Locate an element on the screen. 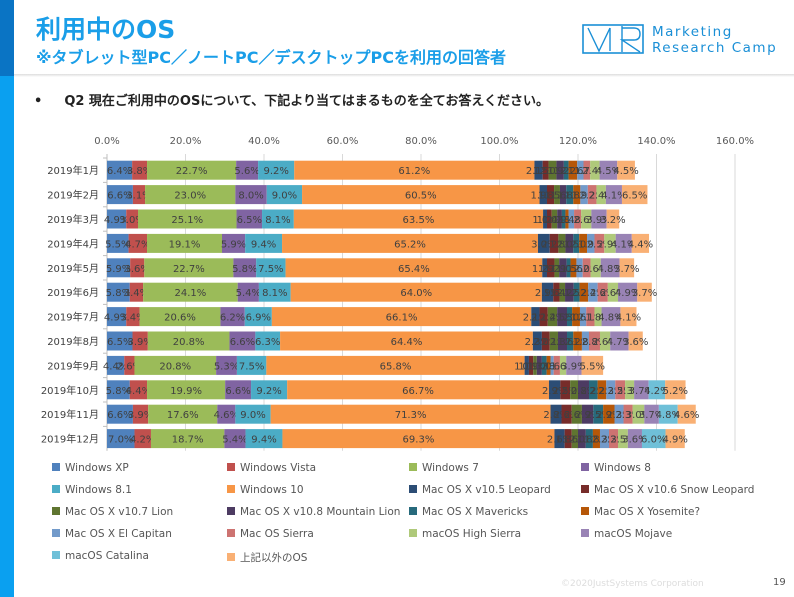  copyright: ©2020JustSystems Corporation is located at coordinates (632, 584).